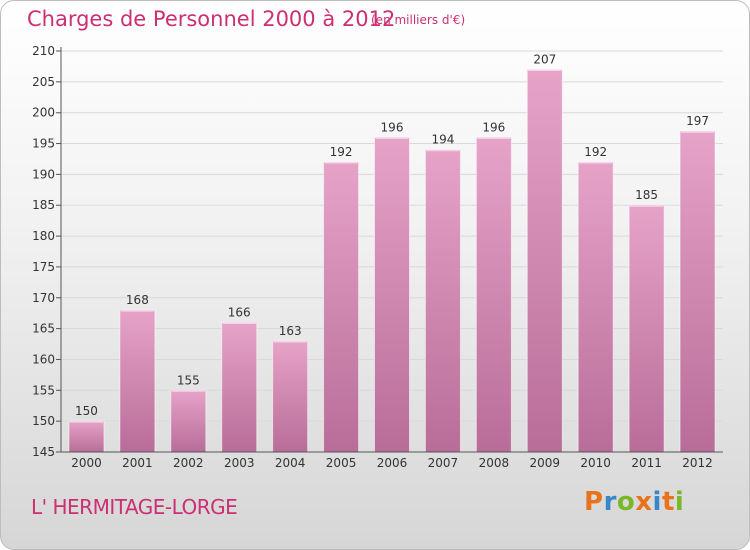  Describe the element at coordinates (341, 307) in the screenshot. I see `bar-2005` at that location.